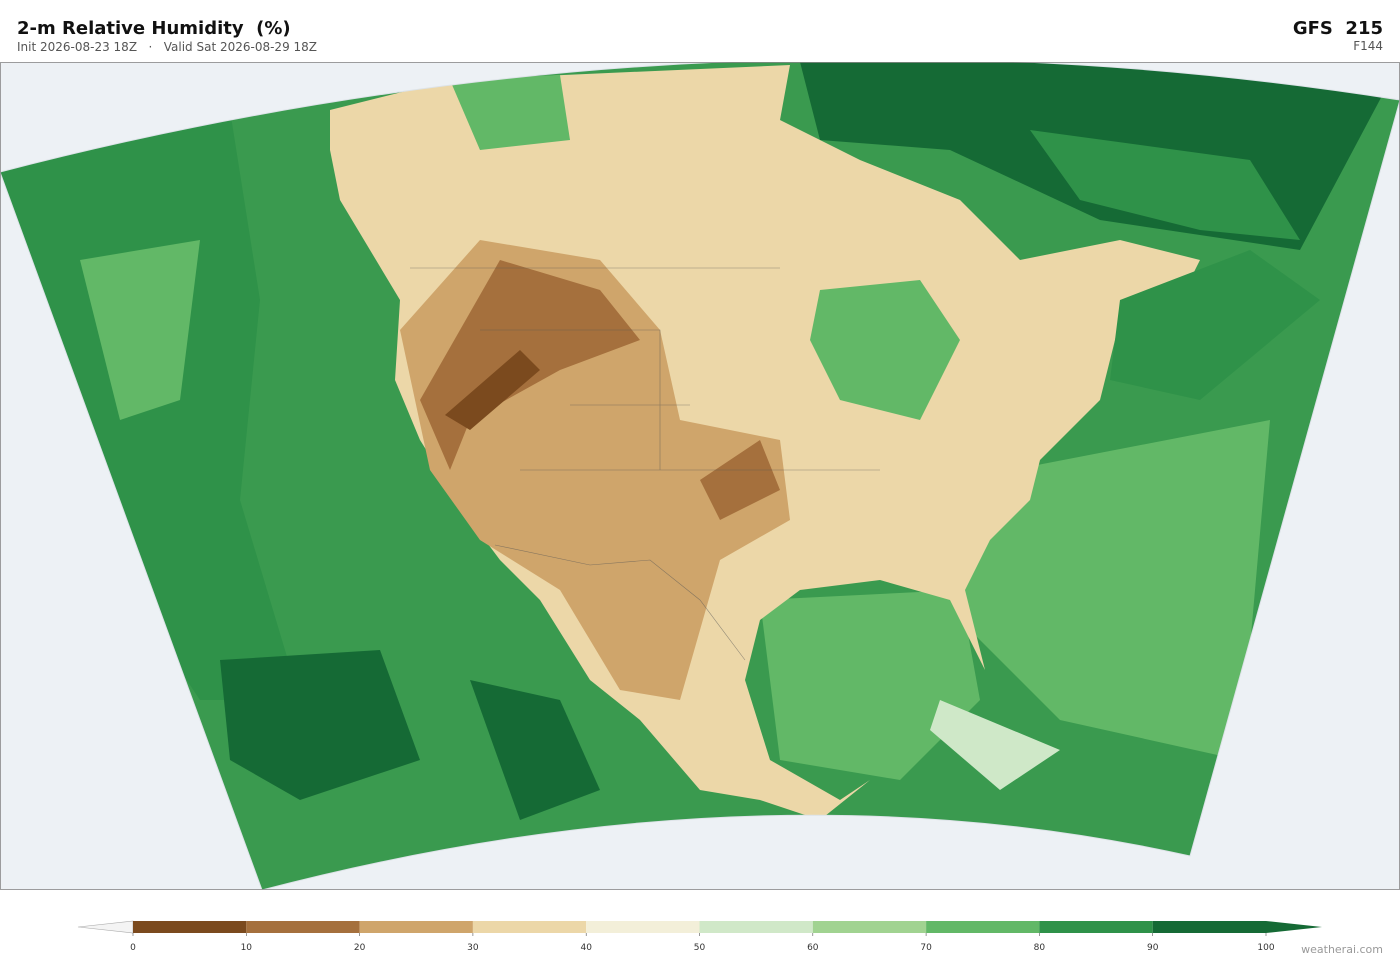  Describe the element at coordinates (586, 948) in the screenshot. I see `colorbar-tick-label: 40` at that location.